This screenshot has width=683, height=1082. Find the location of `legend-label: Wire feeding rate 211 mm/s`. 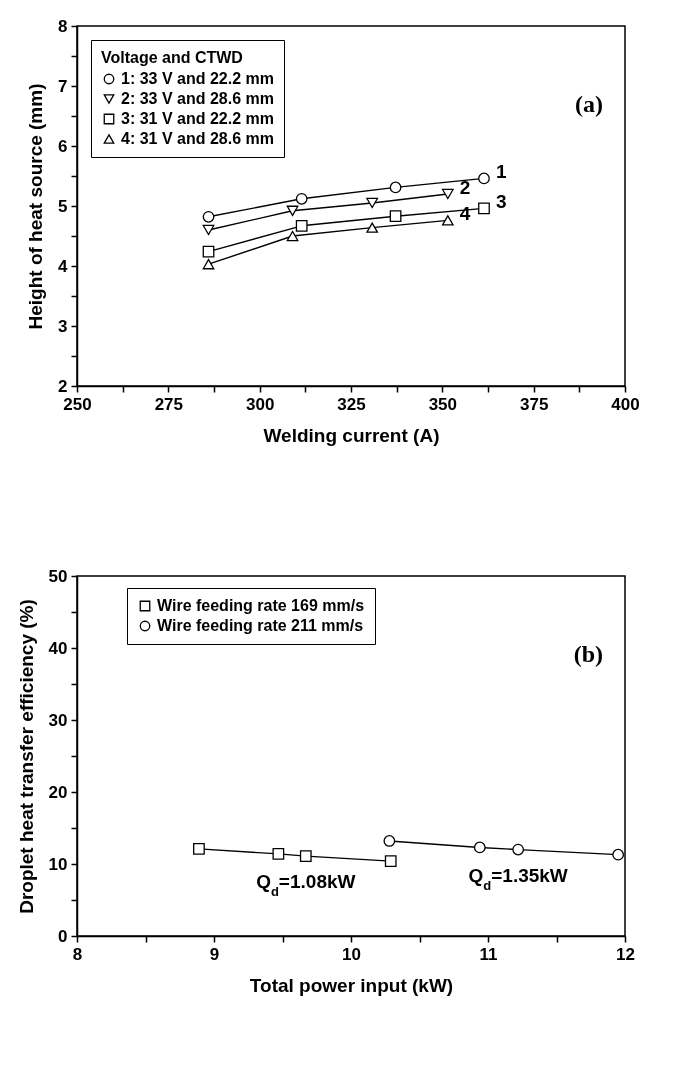

legend-label: Wire feeding rate 211 mm/s is located at coordinates (260, 625).